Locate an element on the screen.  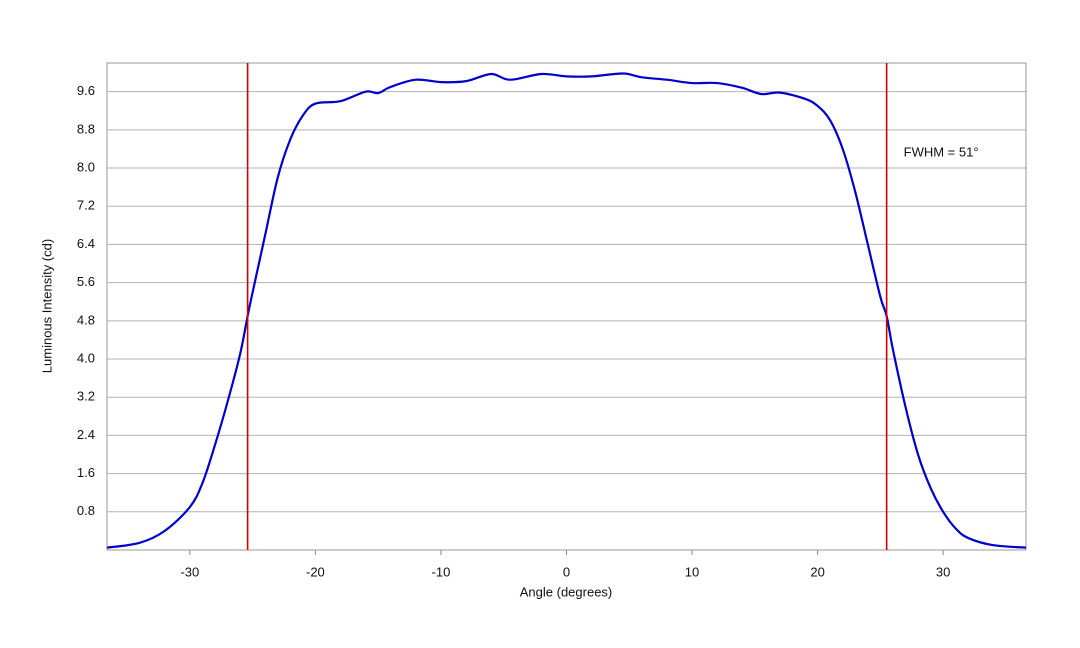
y-tick-label: 6.4 is located at coordinates (86, 243).